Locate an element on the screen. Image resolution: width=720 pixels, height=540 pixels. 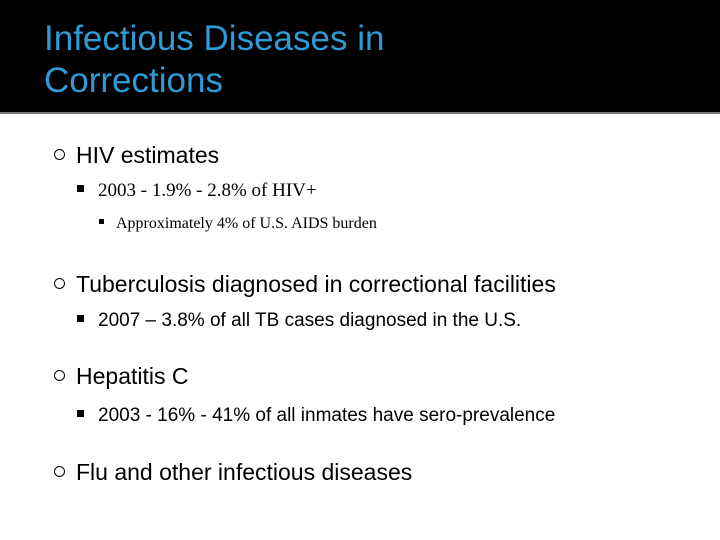
sub-bullet-hiv-2003: 2003 - 1.9% - 2.8% of HIV+ is located at coordinates (197, 191).